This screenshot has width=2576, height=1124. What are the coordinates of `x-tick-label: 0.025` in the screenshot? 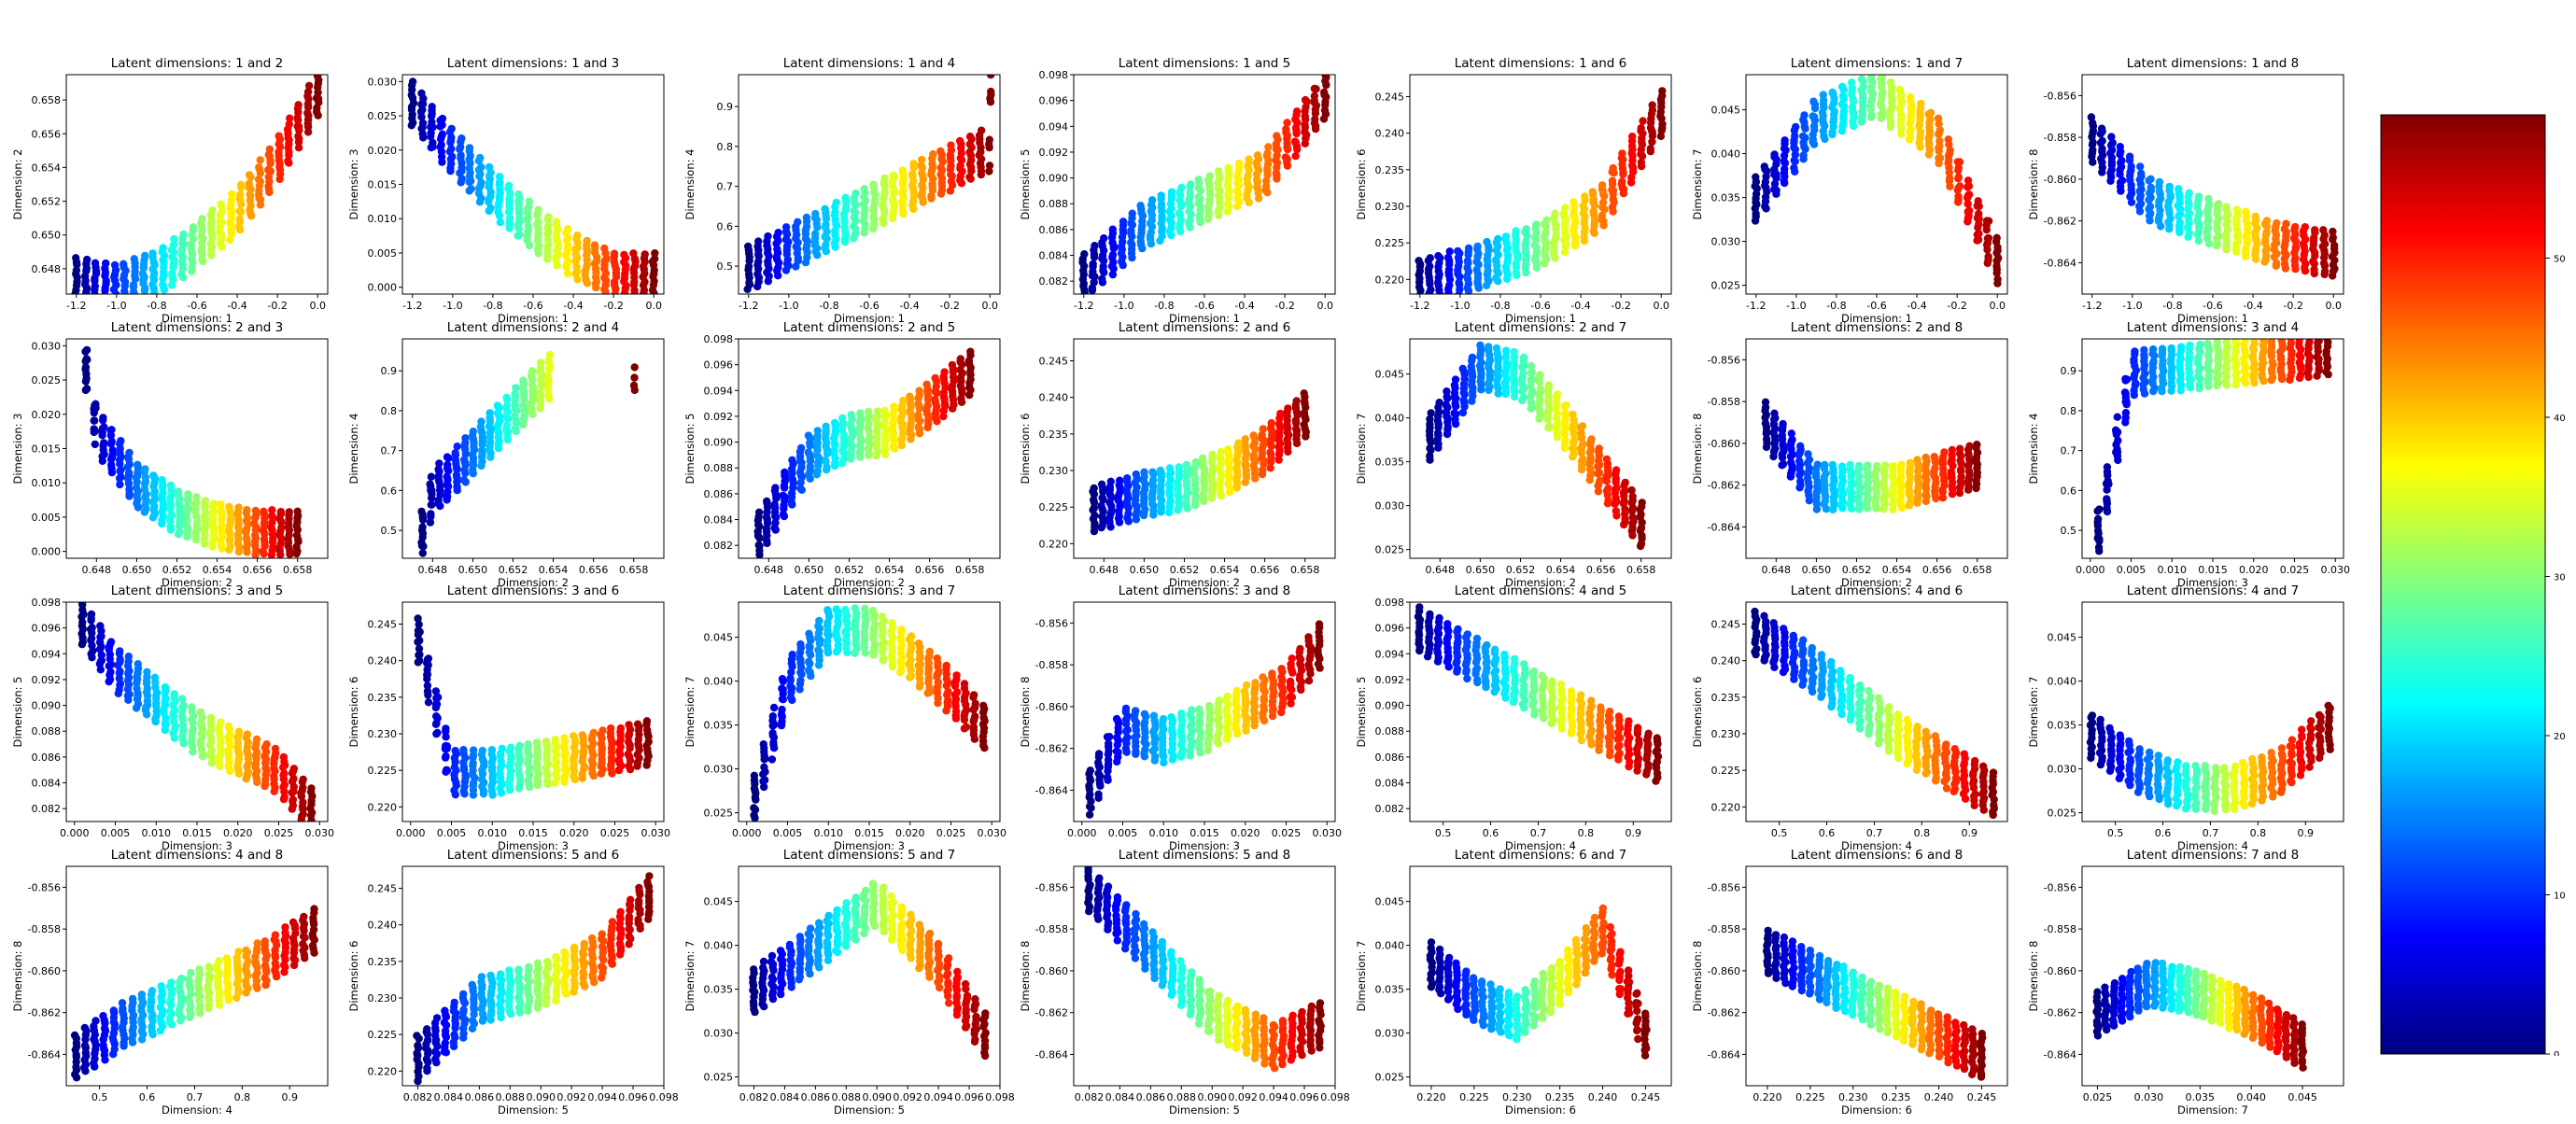 It's located at (279, 833).